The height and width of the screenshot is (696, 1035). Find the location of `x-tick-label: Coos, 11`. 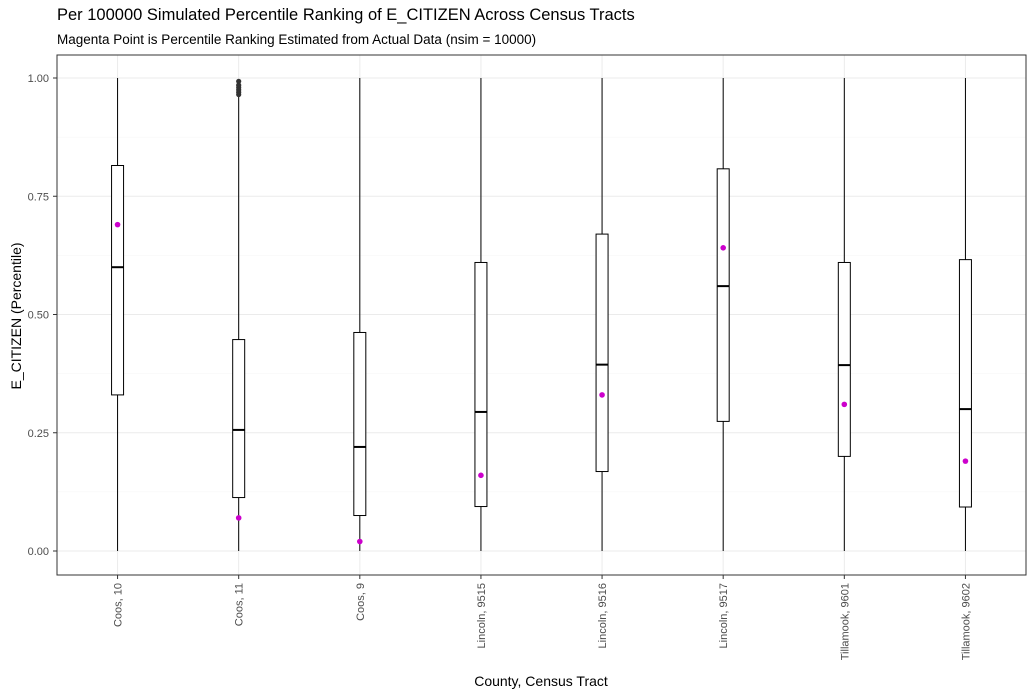

x-tick-label: Coos, 11 is located at coordinates (240, 604).